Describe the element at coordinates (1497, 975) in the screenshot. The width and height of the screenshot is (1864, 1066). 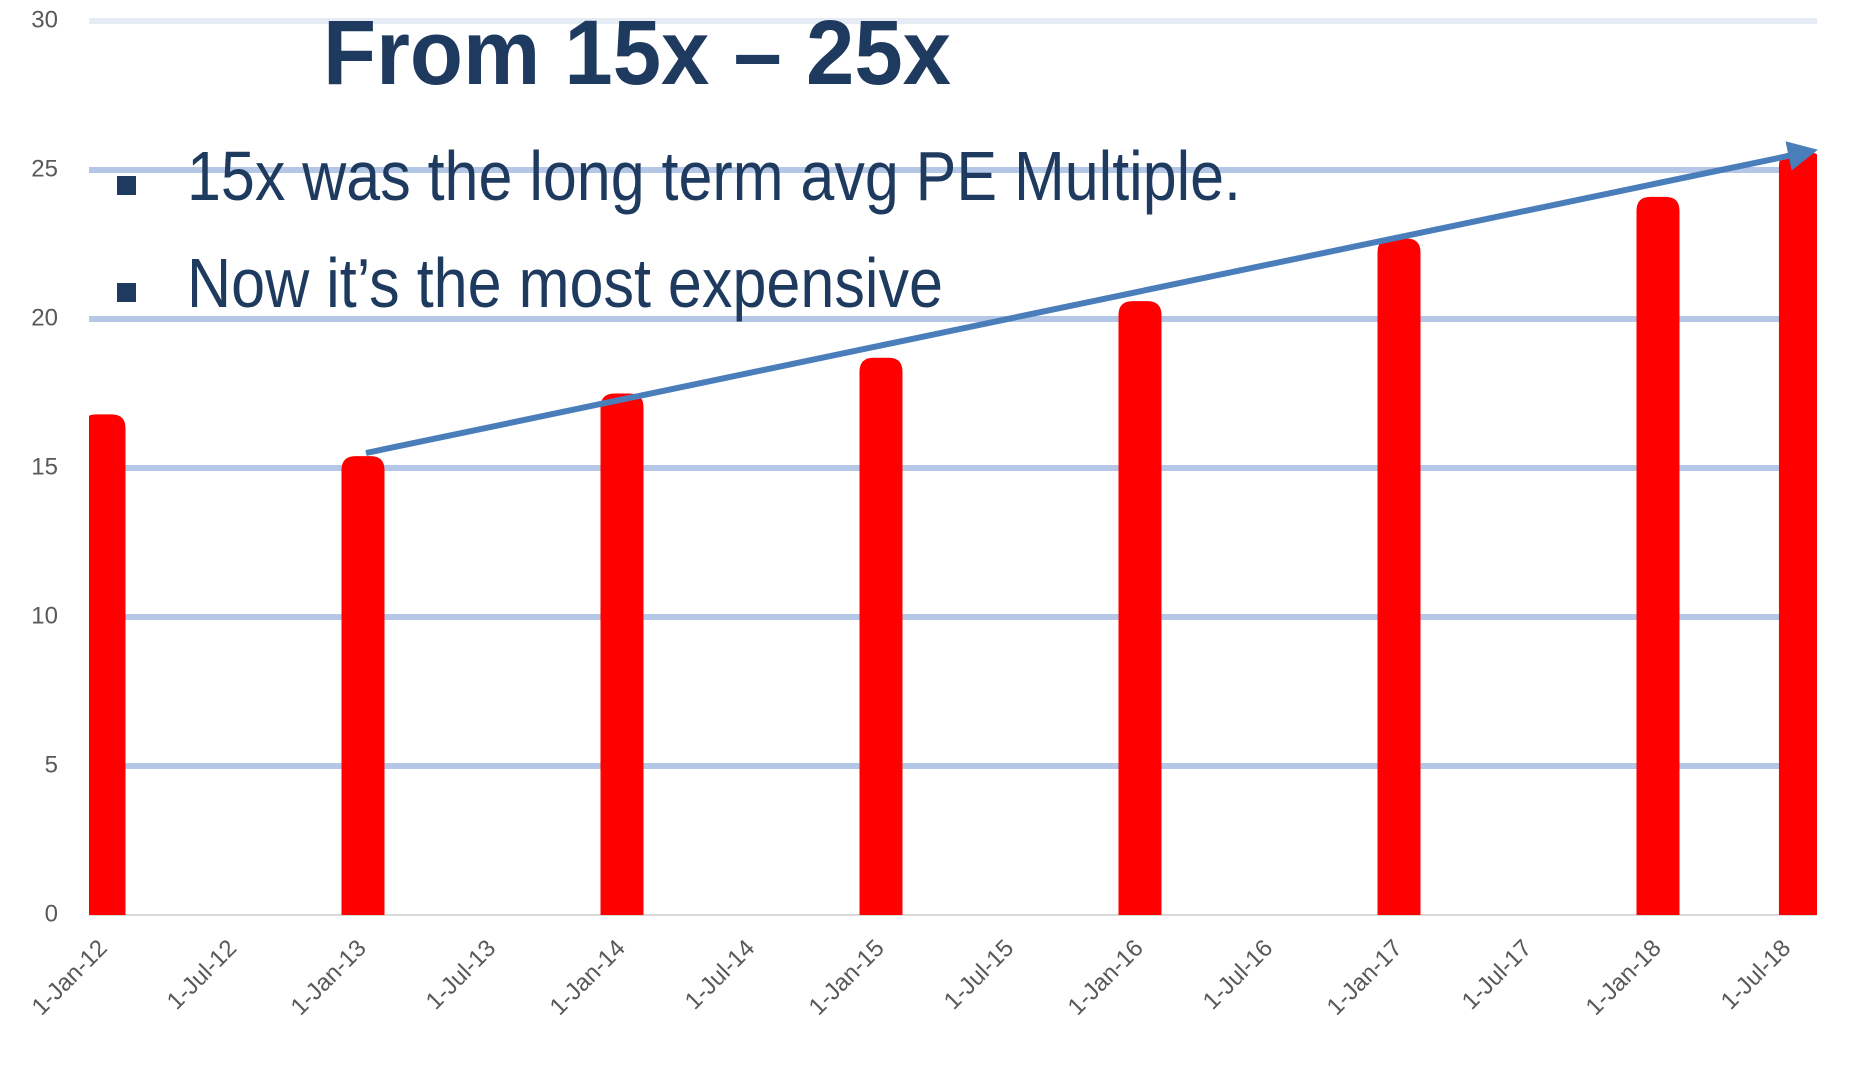
I see `x-tick-label: 1-Jul-17` at that location.